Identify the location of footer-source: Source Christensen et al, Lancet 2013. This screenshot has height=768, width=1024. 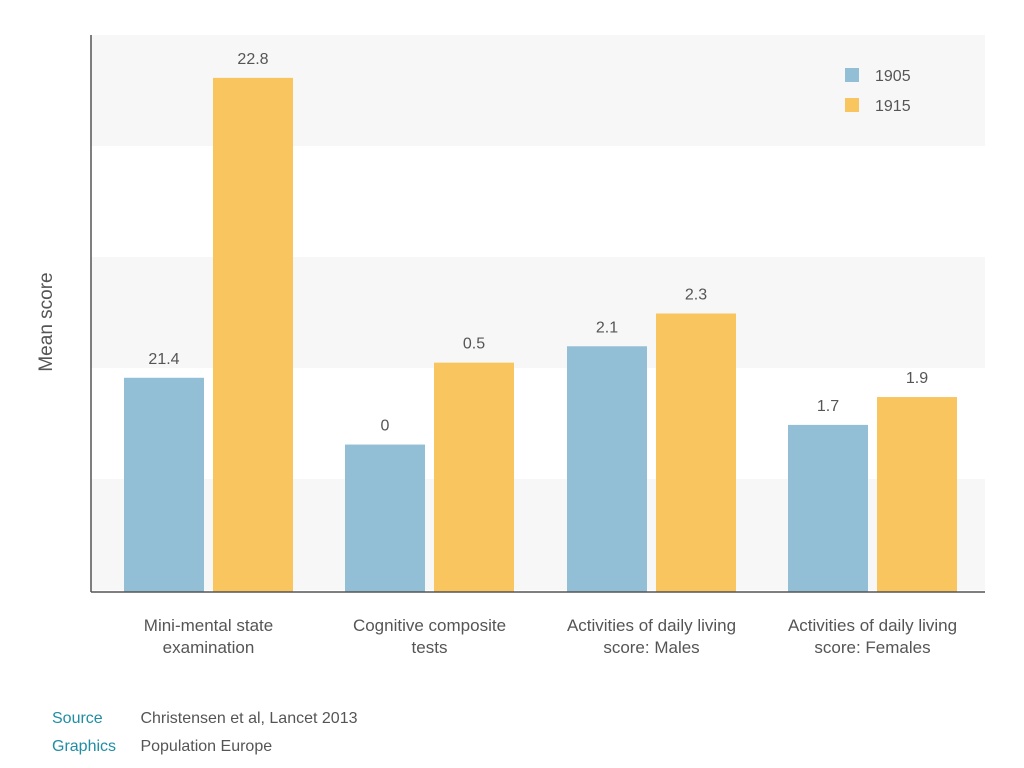
(204, 719).